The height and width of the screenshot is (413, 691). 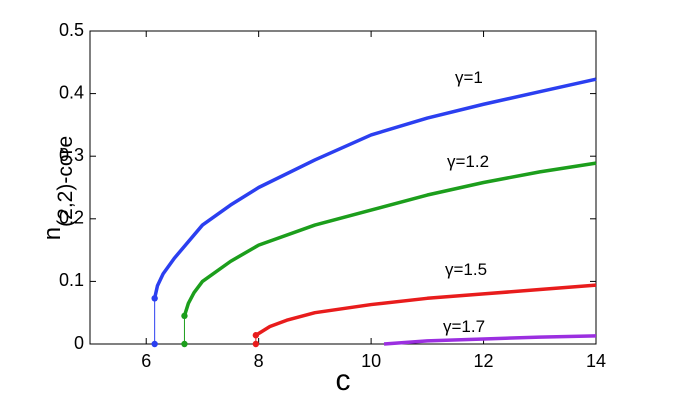 I want to click on x-tick-label: 10, so click(x=371, y=361).